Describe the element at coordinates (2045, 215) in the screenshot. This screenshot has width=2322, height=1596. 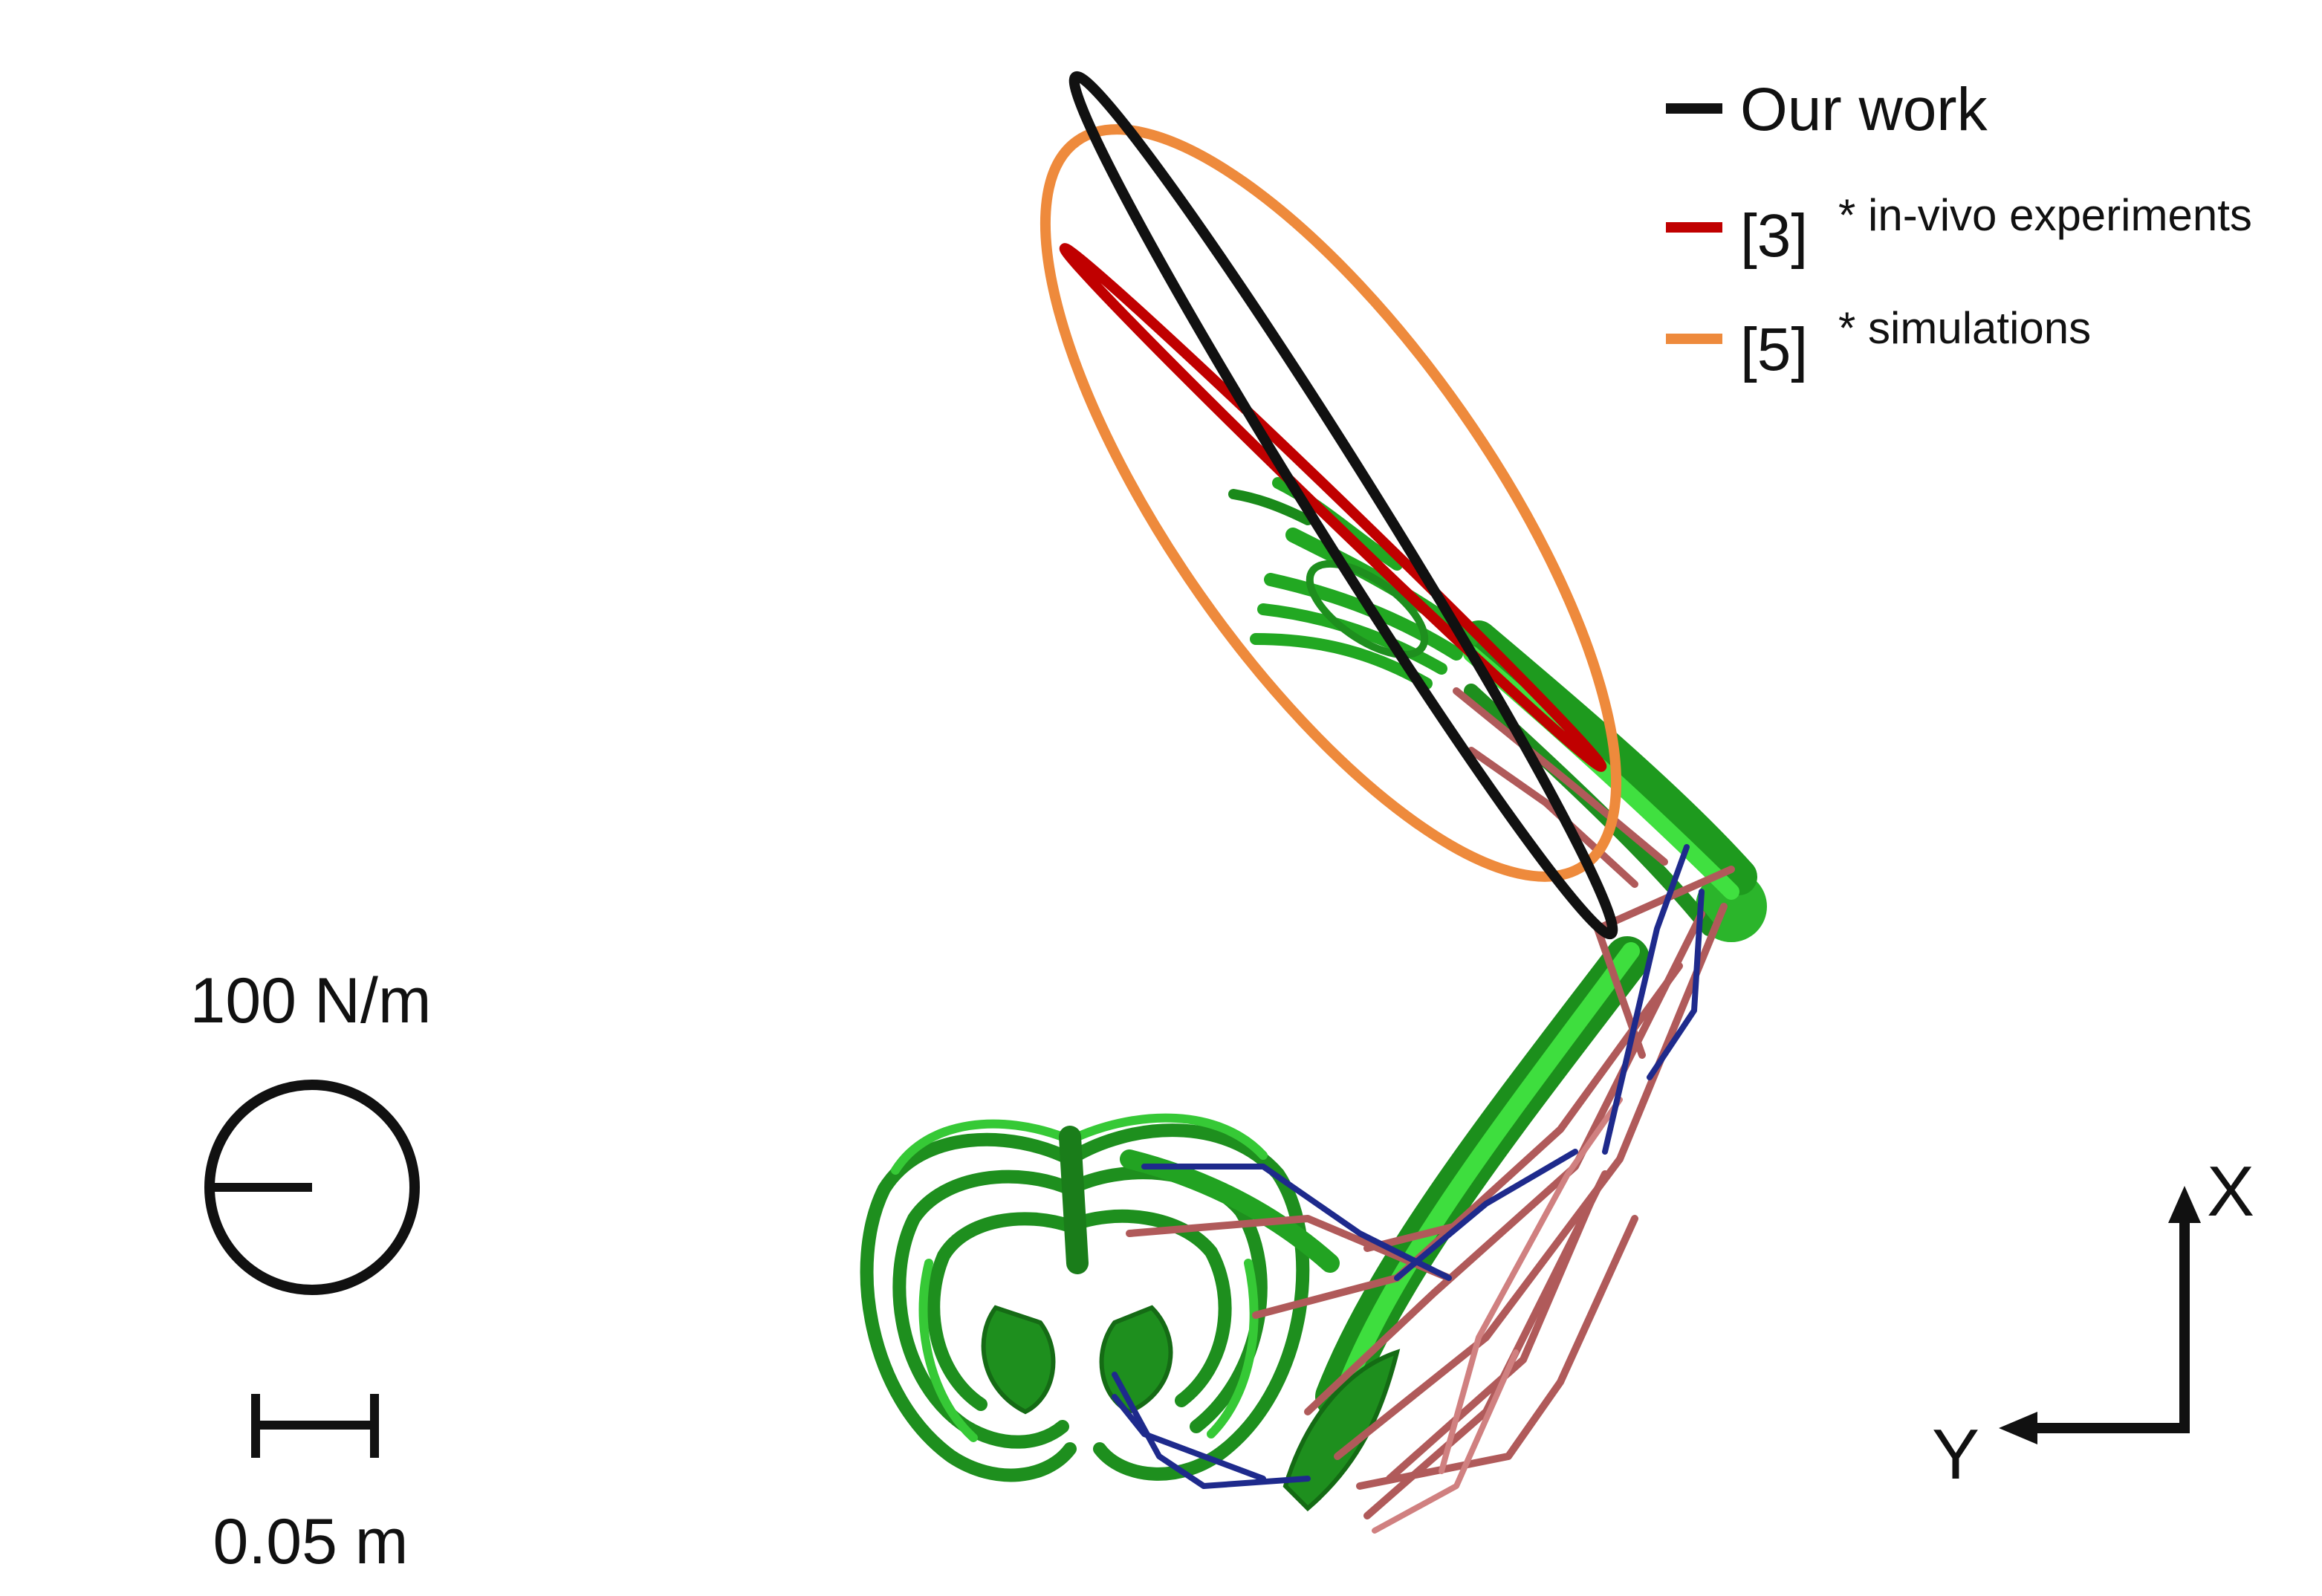
I see `legend-label-in-vivo: * in-vivo experiments` at that location.